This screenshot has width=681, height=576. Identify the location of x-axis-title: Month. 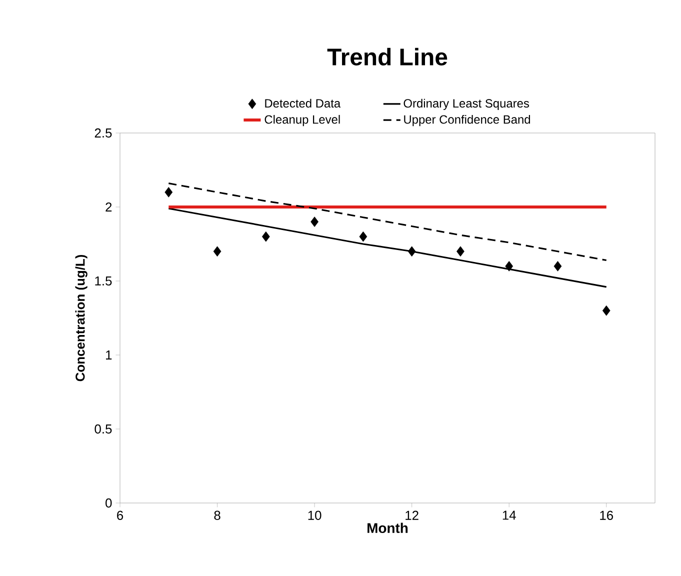
(388, 528).